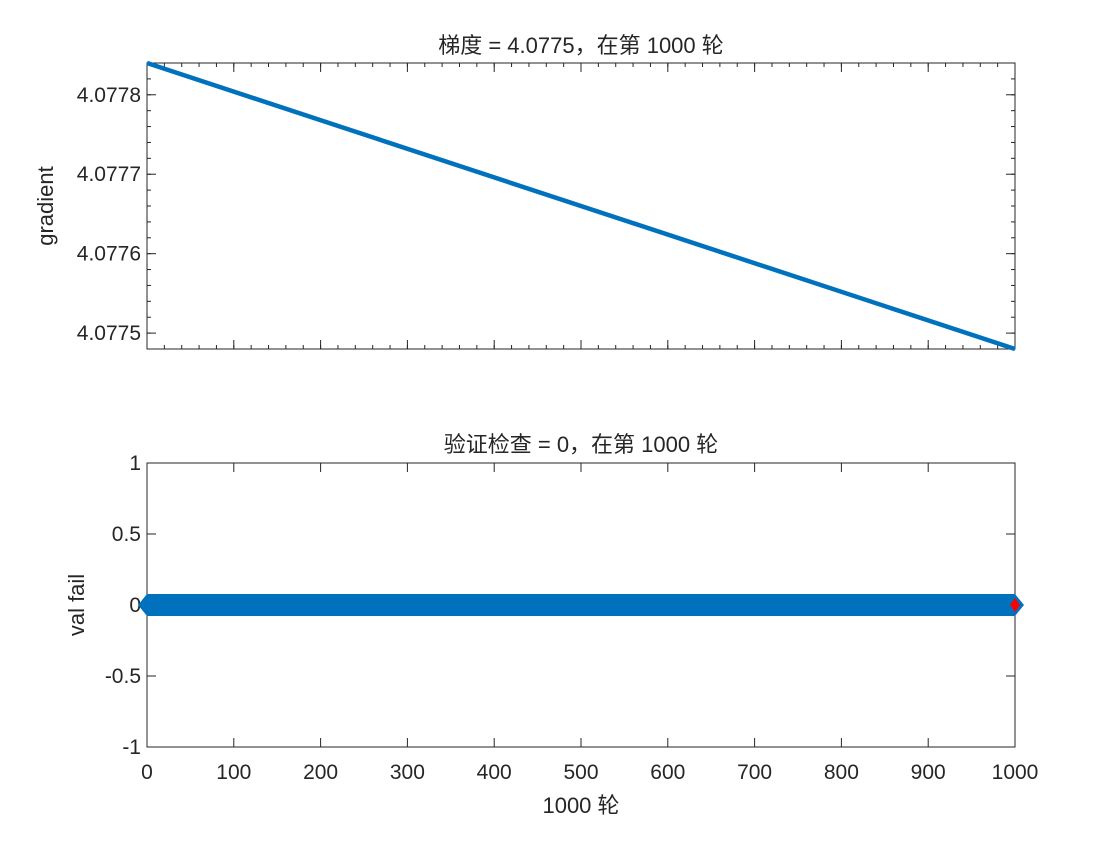 The image size is (1120, 845). Describe the element at coordinates (109, 174) in the screenshot. I see `y-tick-label: 4.0777` at that location.